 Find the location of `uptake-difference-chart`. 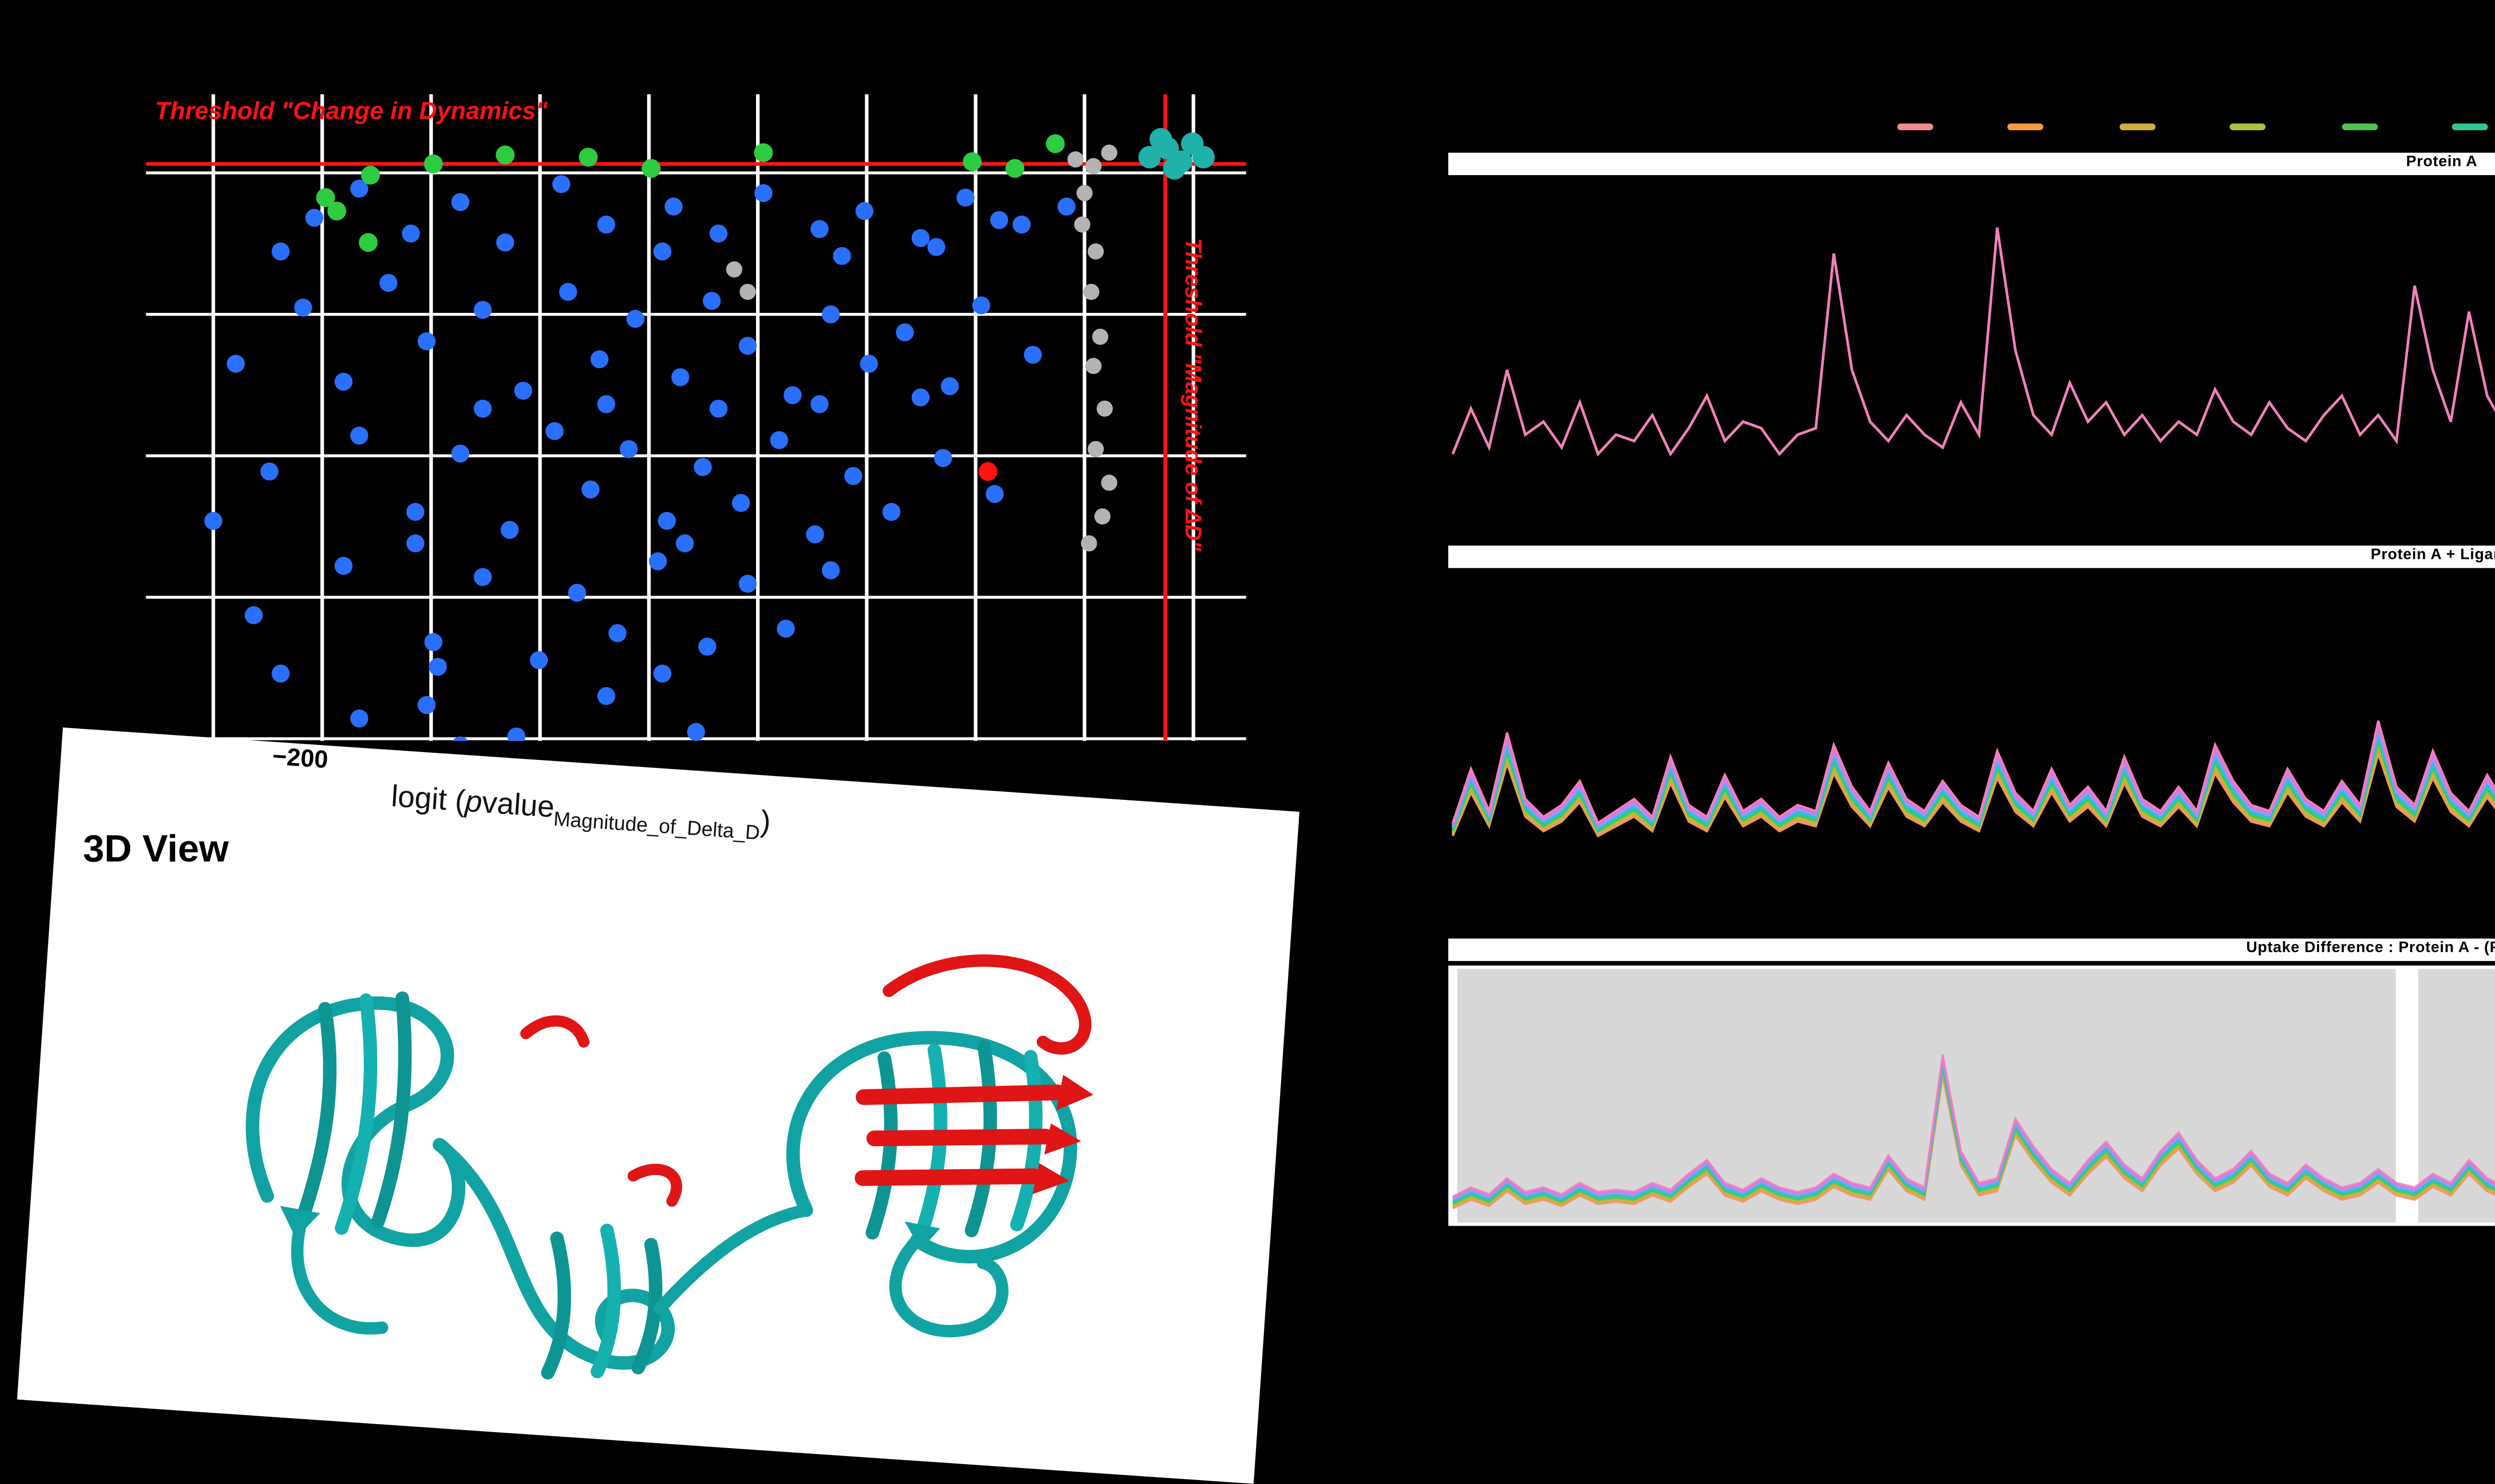

uptake-difference-chart is located at coordinates (1971, 1095).